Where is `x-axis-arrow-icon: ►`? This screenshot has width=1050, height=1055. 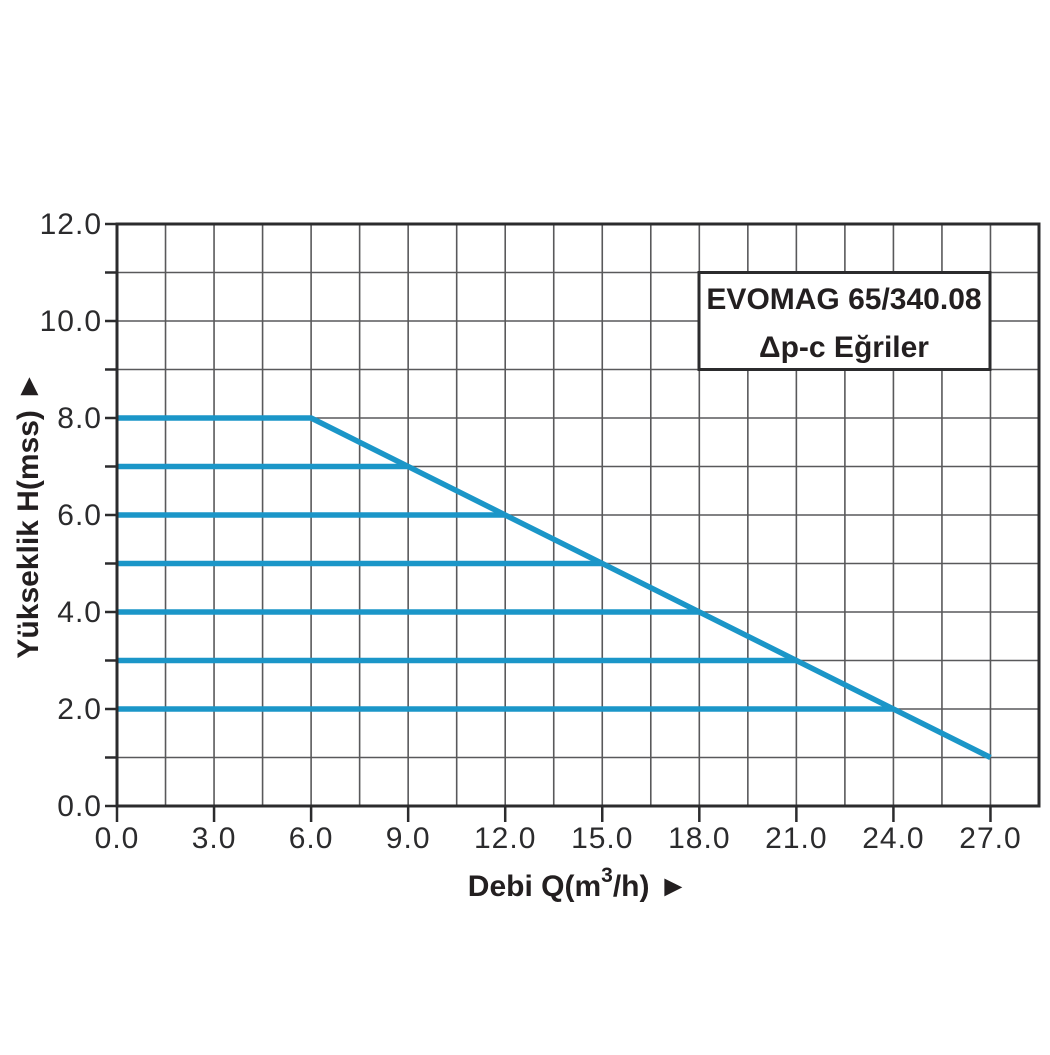 x-axis-arrow-icon: ► is located at coordinates (674, 886).